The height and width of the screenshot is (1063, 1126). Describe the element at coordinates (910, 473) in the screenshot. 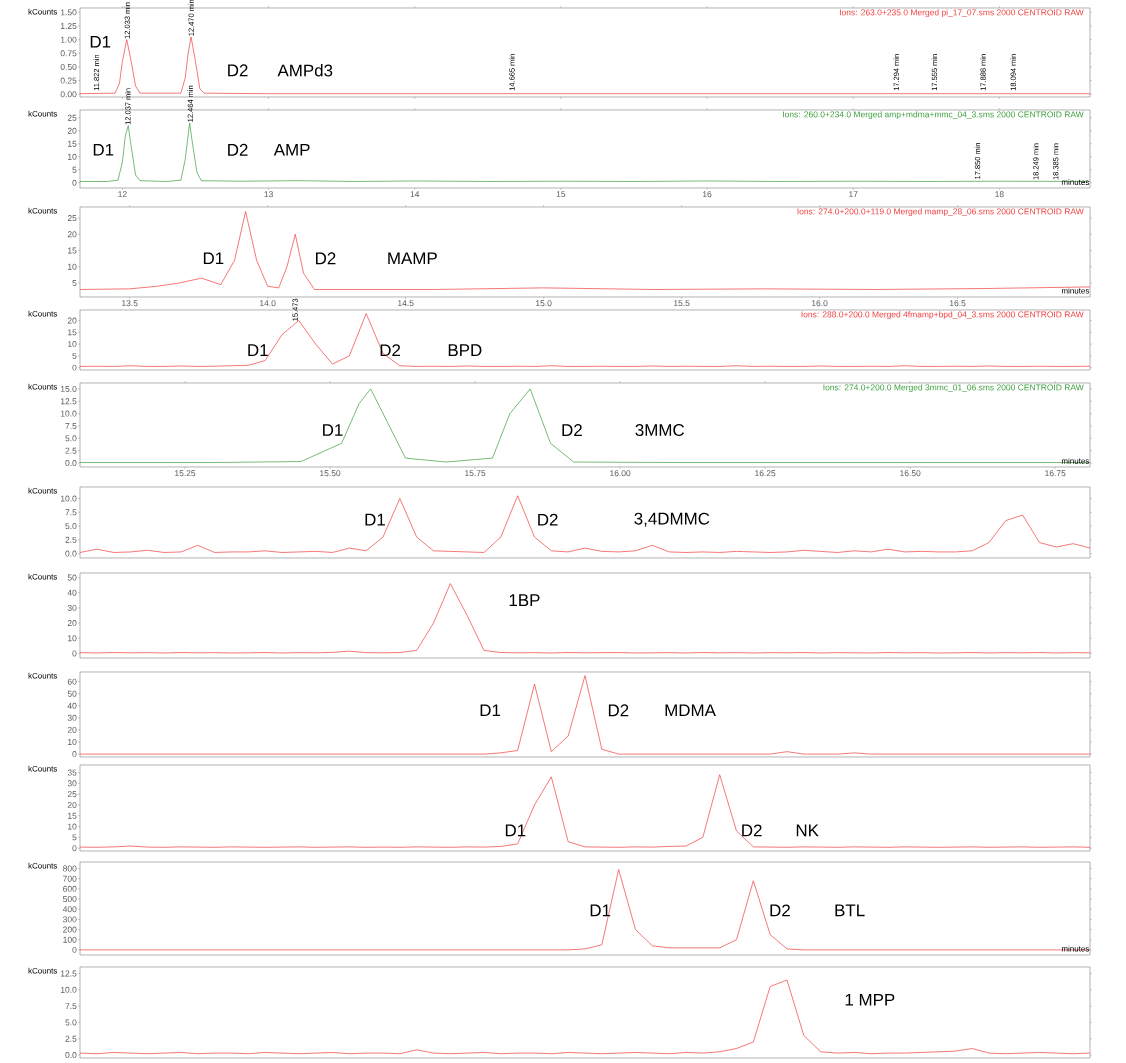

I see `x-tick-label: 16.50` at that location.